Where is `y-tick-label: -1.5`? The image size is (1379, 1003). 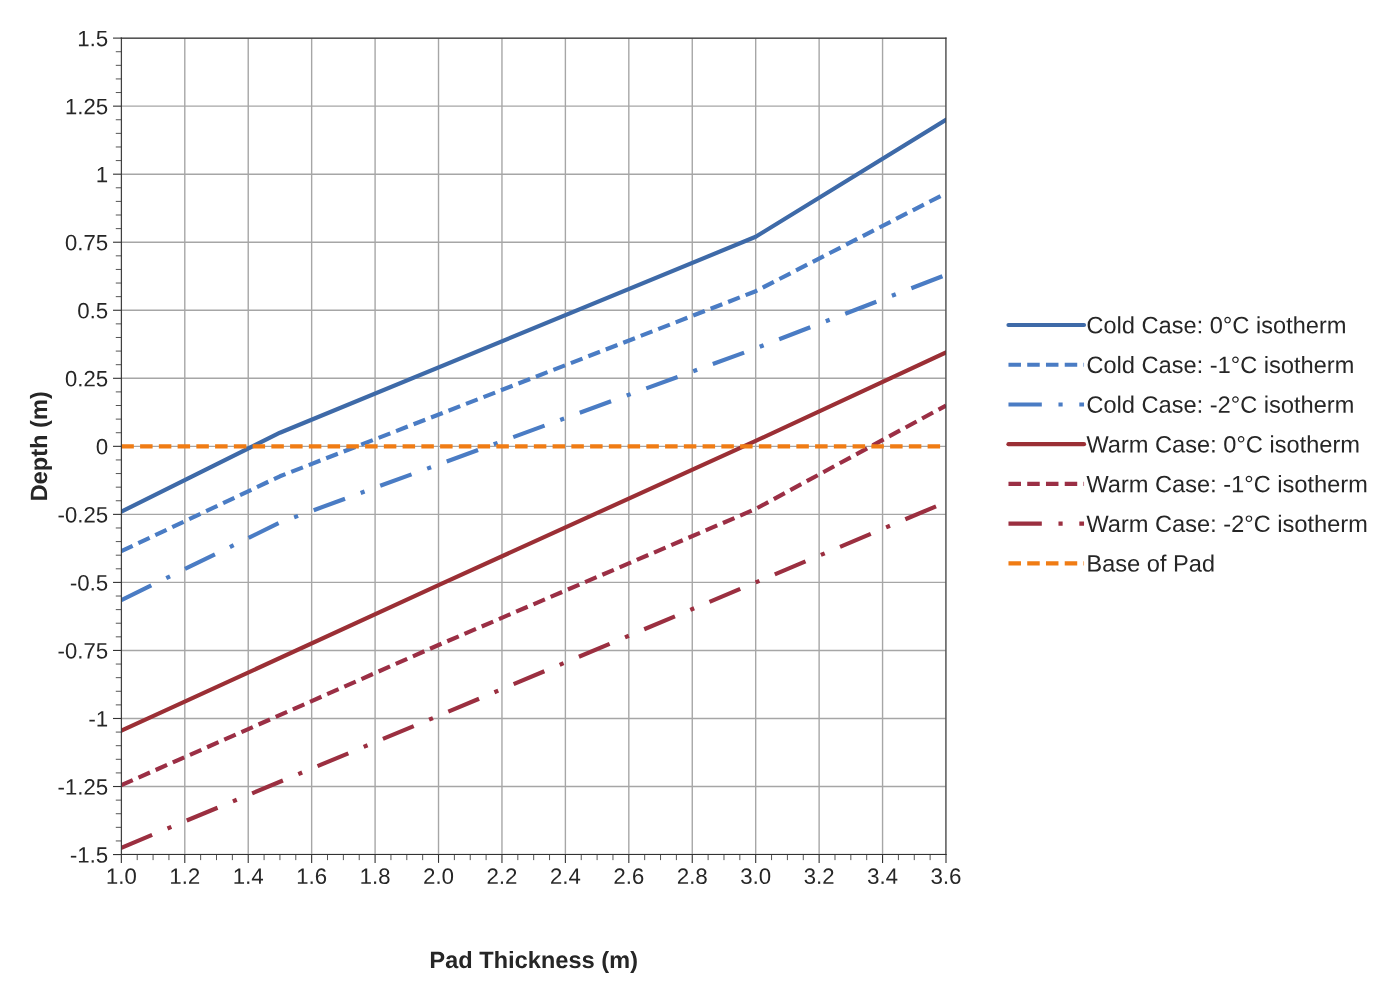 y-tick-label: -1.5 is located at coordinates (89, 855).